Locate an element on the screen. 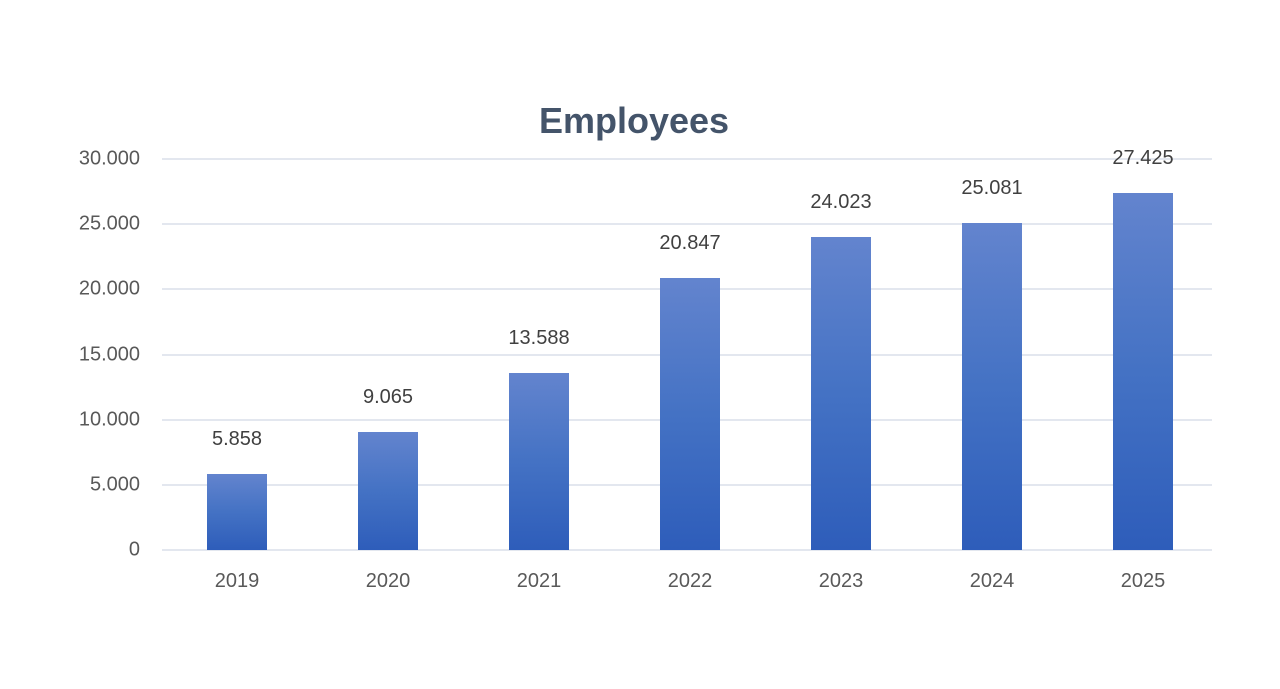 This screenshot has width=1280, height=689. bar-2024 is located at coordinates (992, 386).